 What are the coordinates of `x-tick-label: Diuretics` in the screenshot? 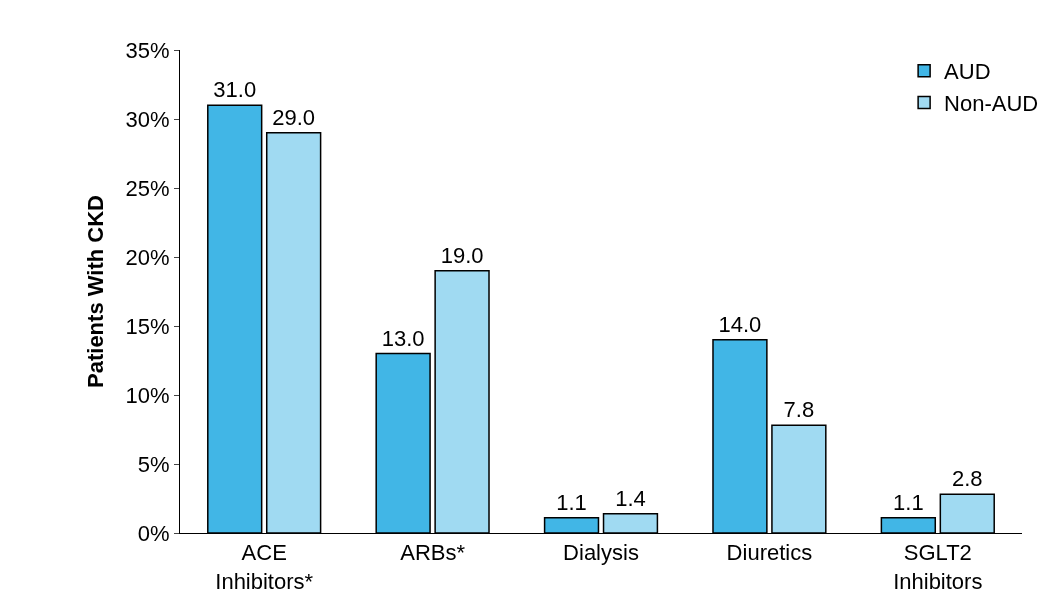 It's located at (769, 553).